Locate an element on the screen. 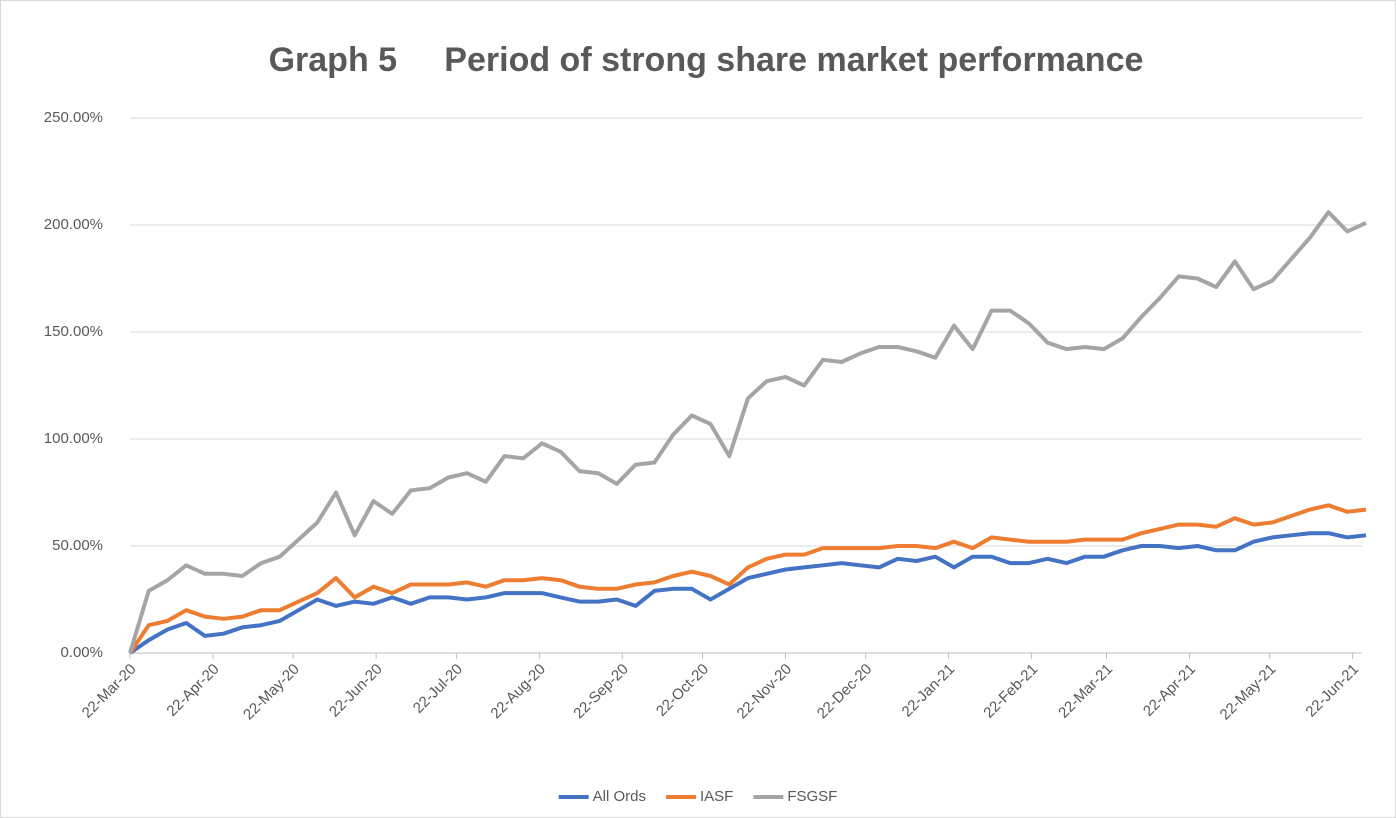  y-tick-label: 250.00% is located at coordinates (73, 117).